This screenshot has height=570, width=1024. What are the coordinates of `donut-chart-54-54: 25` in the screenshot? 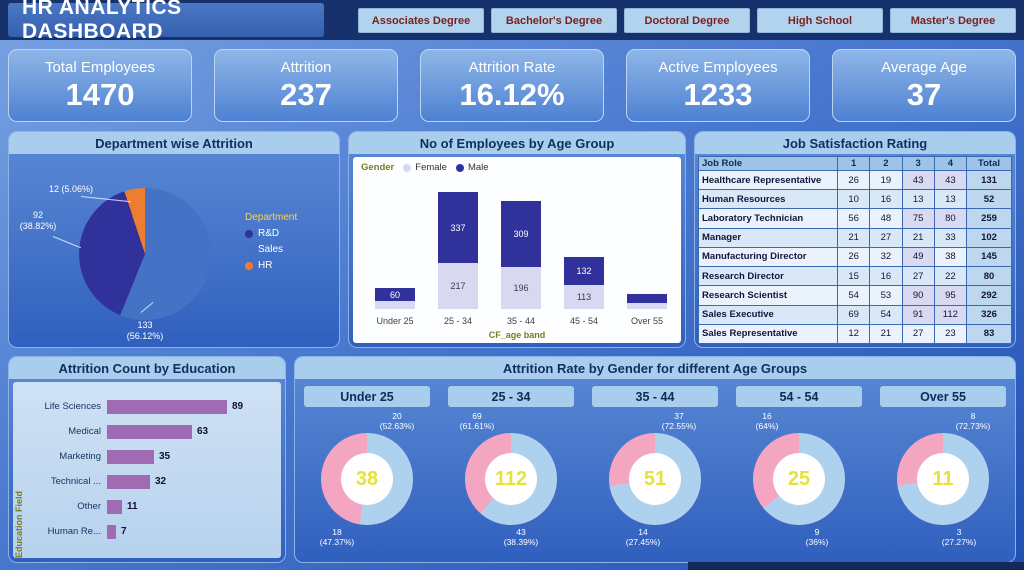 It's located at (799, 479).